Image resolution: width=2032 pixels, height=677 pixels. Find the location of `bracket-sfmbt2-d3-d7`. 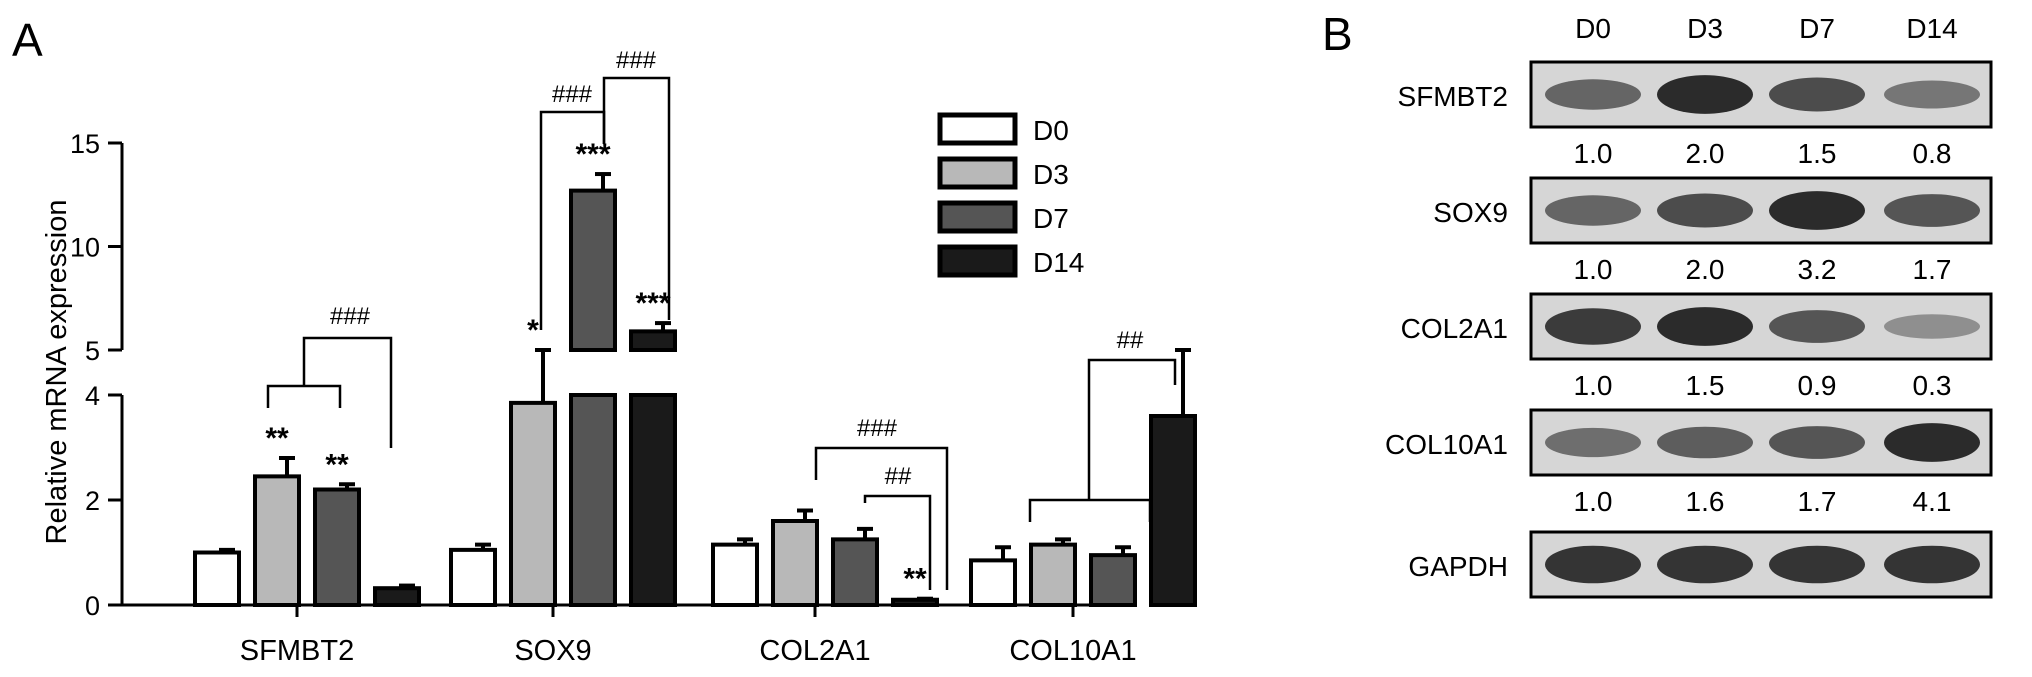

bracket-sfmbt2-d3-d7 is located at coordinates (304, 396).